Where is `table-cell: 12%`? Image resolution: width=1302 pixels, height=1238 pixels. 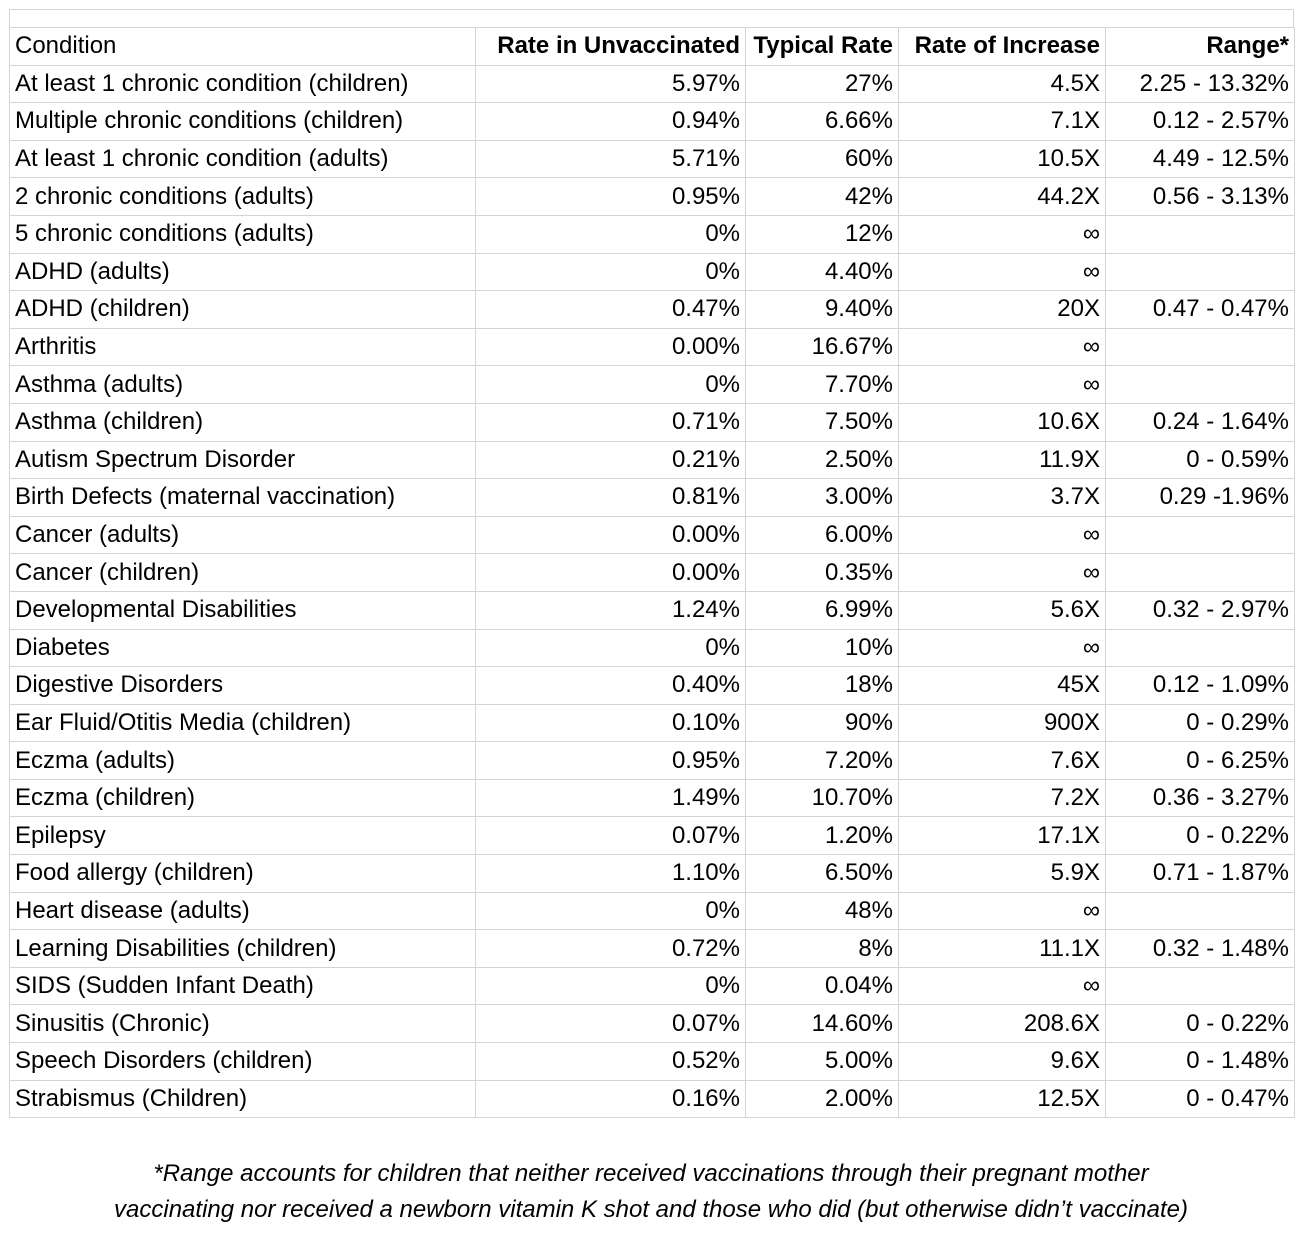 table-cell: 12% is located at coordinates (822, 234).